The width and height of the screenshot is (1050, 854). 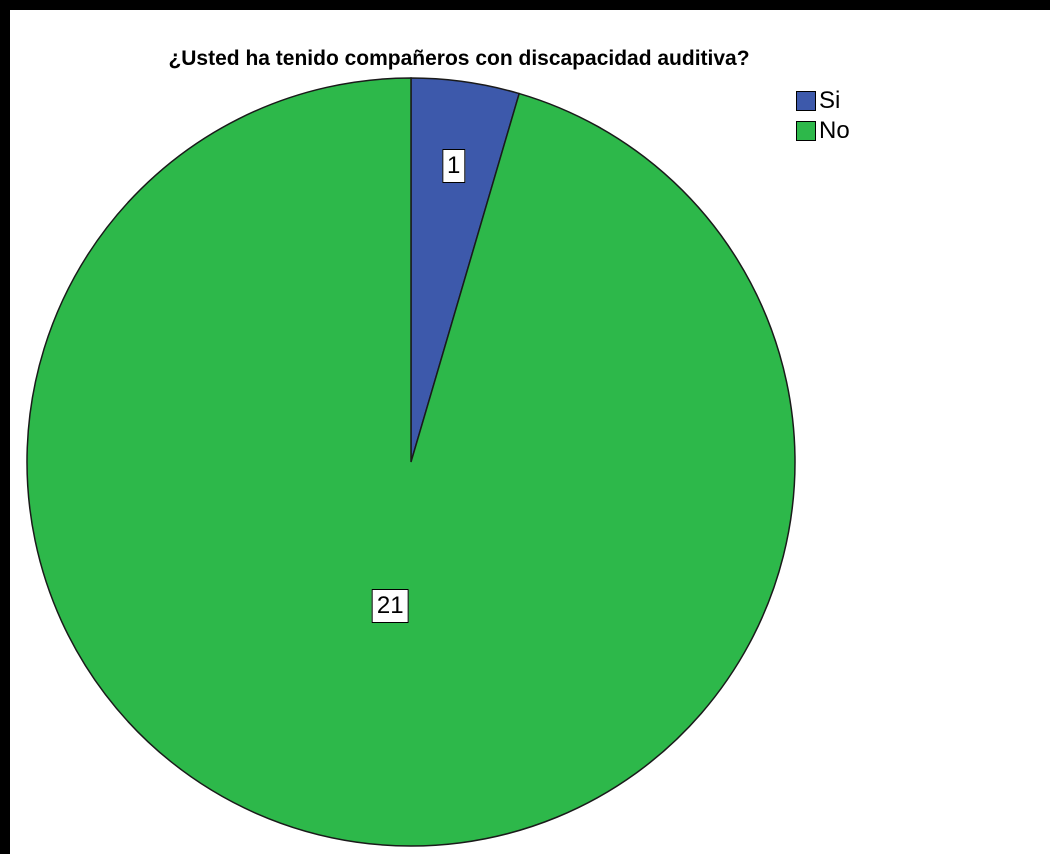 What do you see at coordinates (806, 101) in the screenshot?
I see `legend-swatch-si` at bounding box center [806, 101].